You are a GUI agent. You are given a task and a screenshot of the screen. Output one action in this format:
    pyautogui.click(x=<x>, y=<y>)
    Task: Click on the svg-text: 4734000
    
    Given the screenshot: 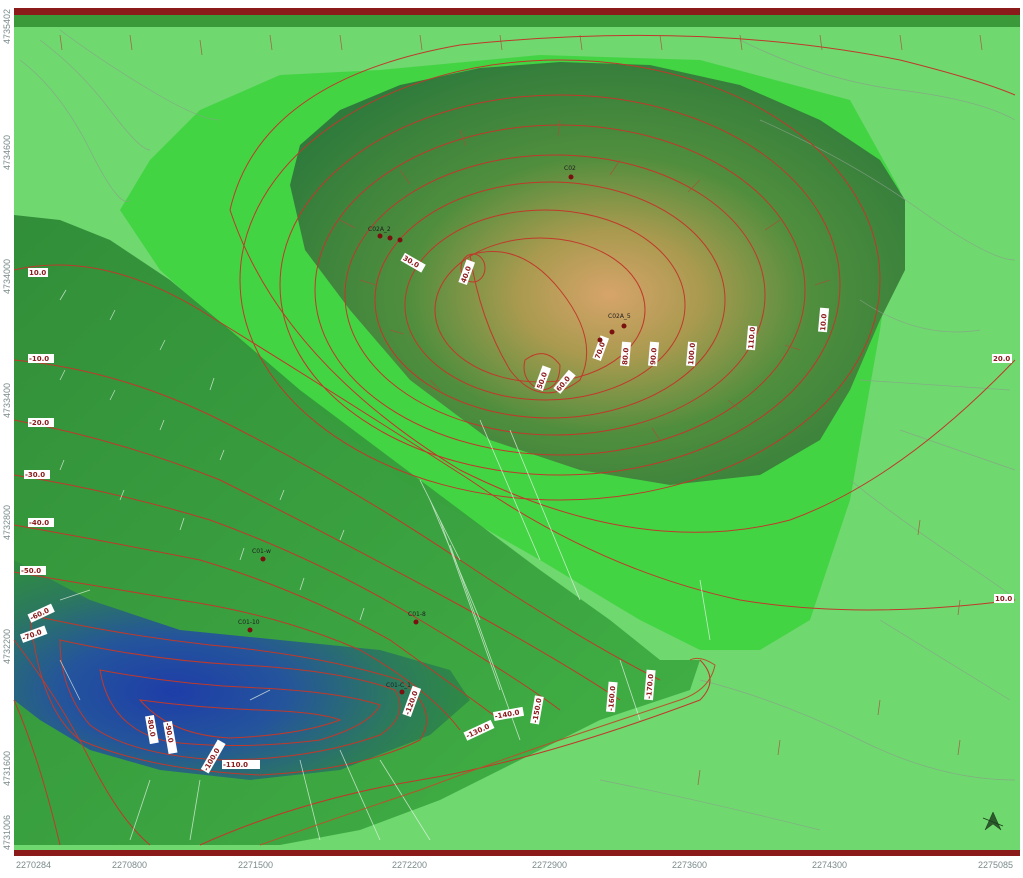 What is the action you would take?
    pyautogui.click(x=7, y=276)
    